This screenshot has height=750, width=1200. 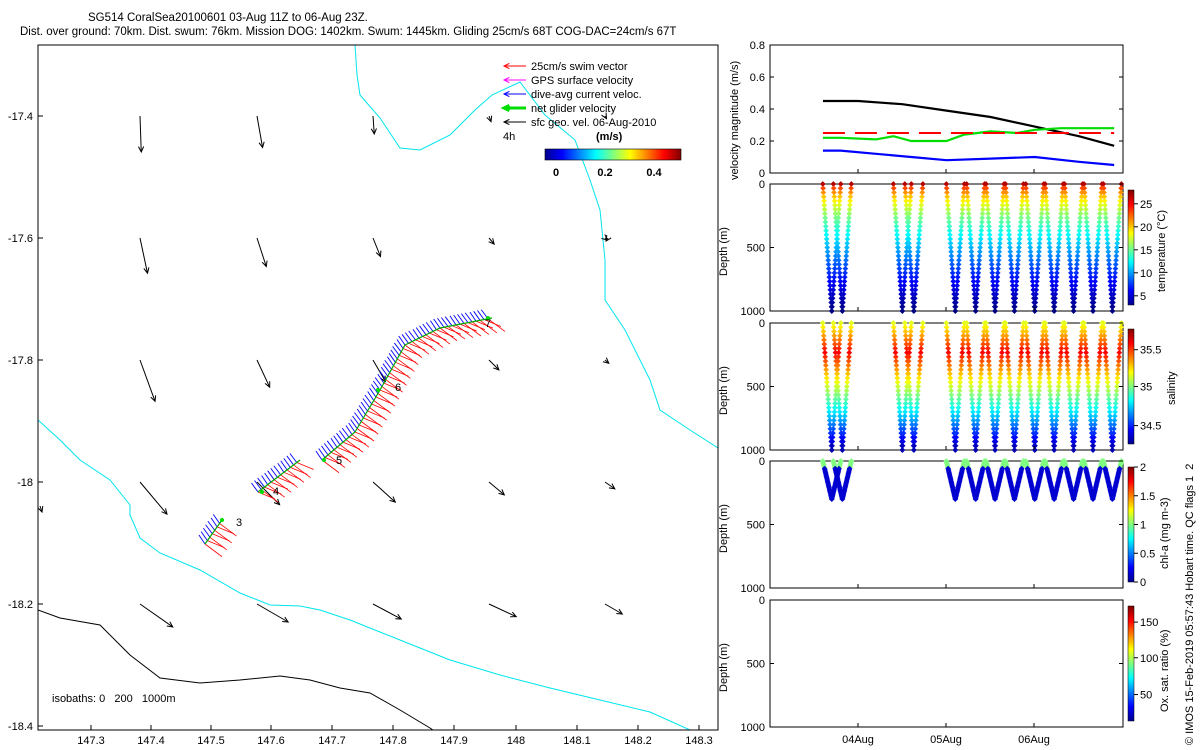 I want to click on time-tick-label: 04Aug, so click(x=858, y=740).